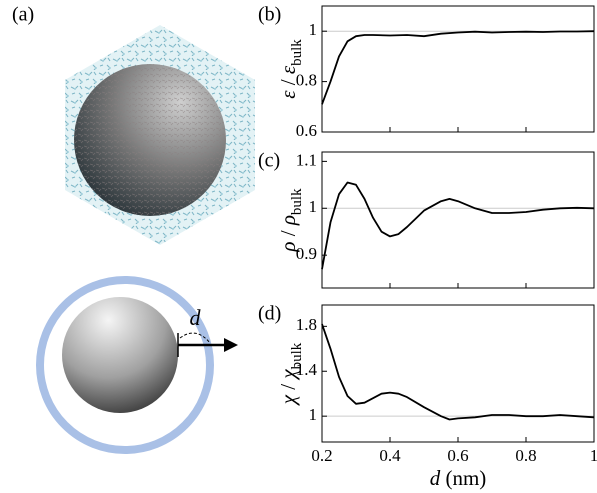  Describe the element at coordinates (196, 317) in the screenshot. I see `distance-label: d` at that location.